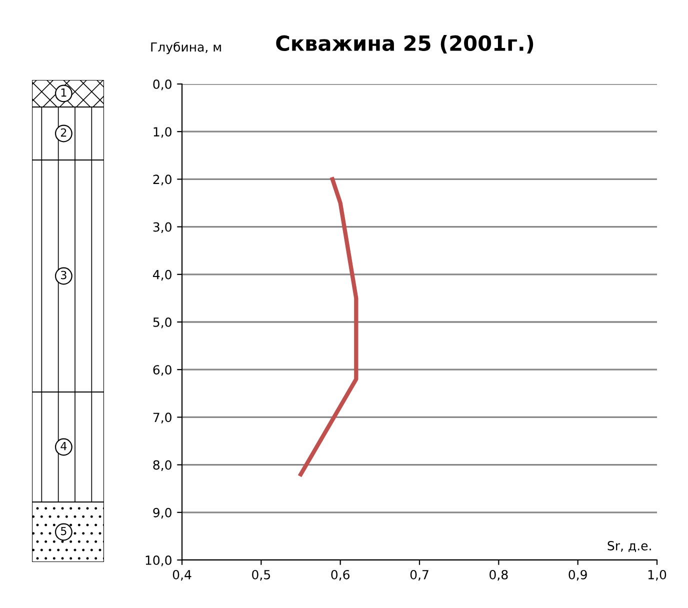 The width and height of the screenshot is (688, 608). What do you see at coordinates (162, 513) in the screenshot?
I see `y-tick-label: 9,0` at bounding box center [162, 513].